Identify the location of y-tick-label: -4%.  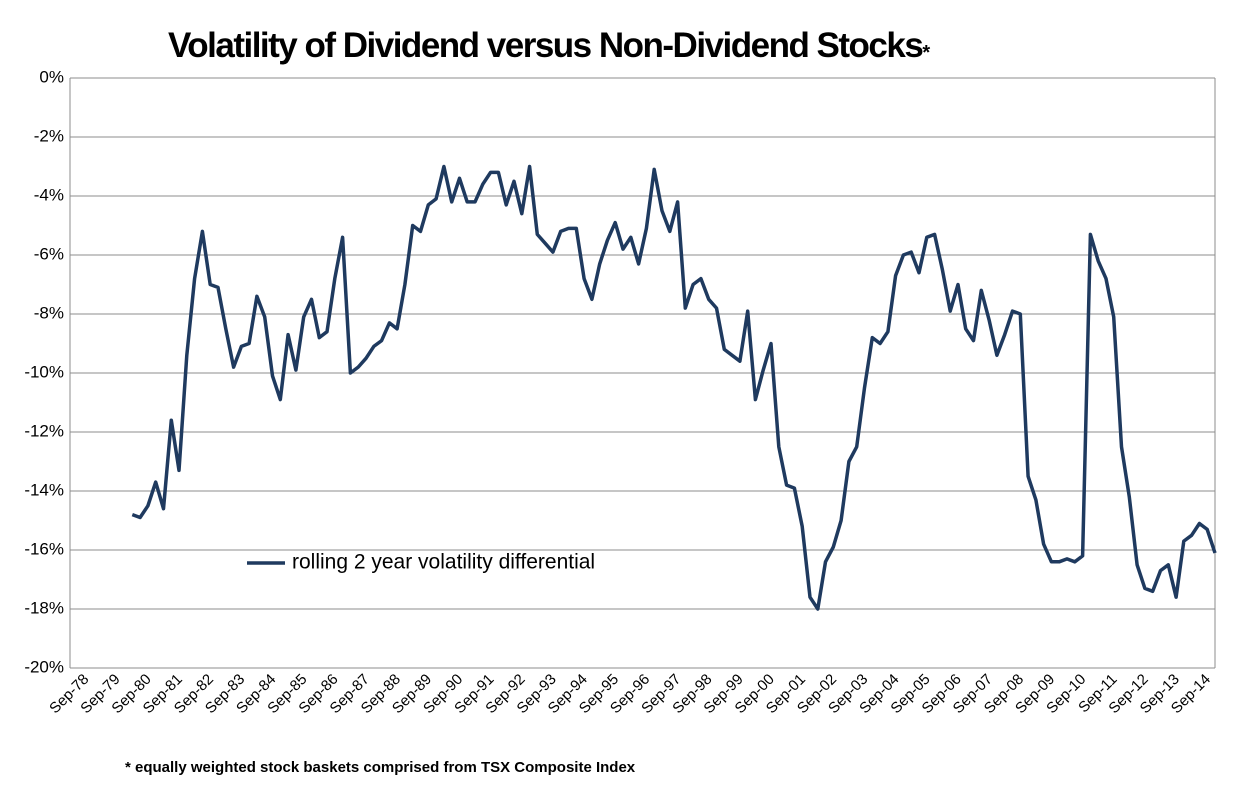
(49, 194).